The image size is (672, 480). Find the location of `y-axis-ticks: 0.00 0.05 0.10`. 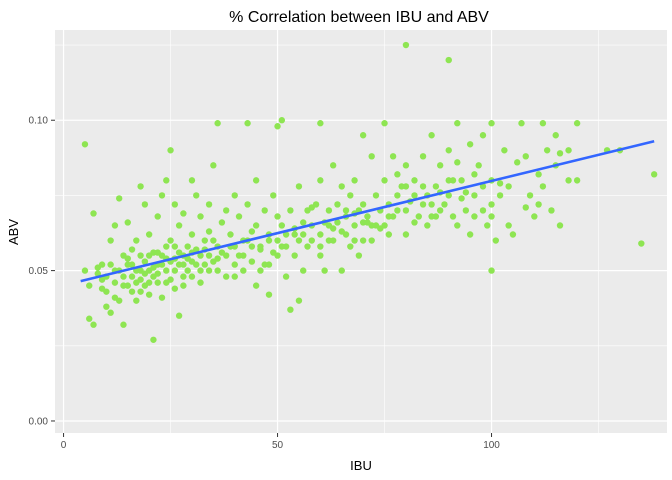

y-axis-ticks: 0.00 0.05 0.10 is located at coordinates (42, 271).